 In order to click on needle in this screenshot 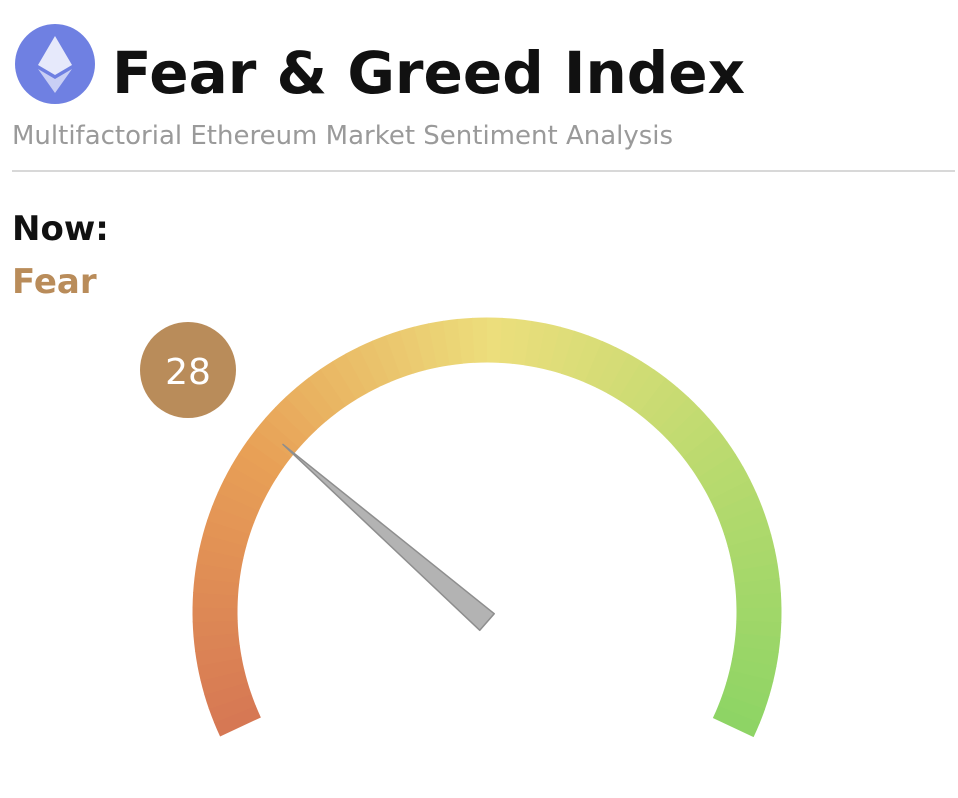, I will do `click(388, 537)`.